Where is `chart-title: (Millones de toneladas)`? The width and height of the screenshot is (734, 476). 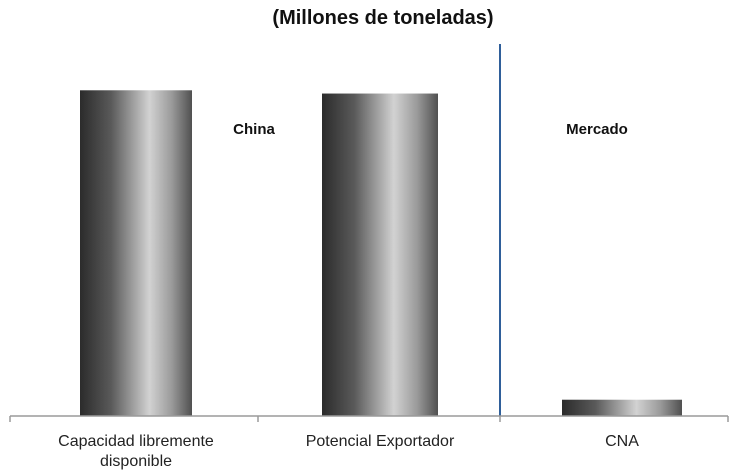 chart-title: (Millones de toneladas) is located at coordinates (382, 18).